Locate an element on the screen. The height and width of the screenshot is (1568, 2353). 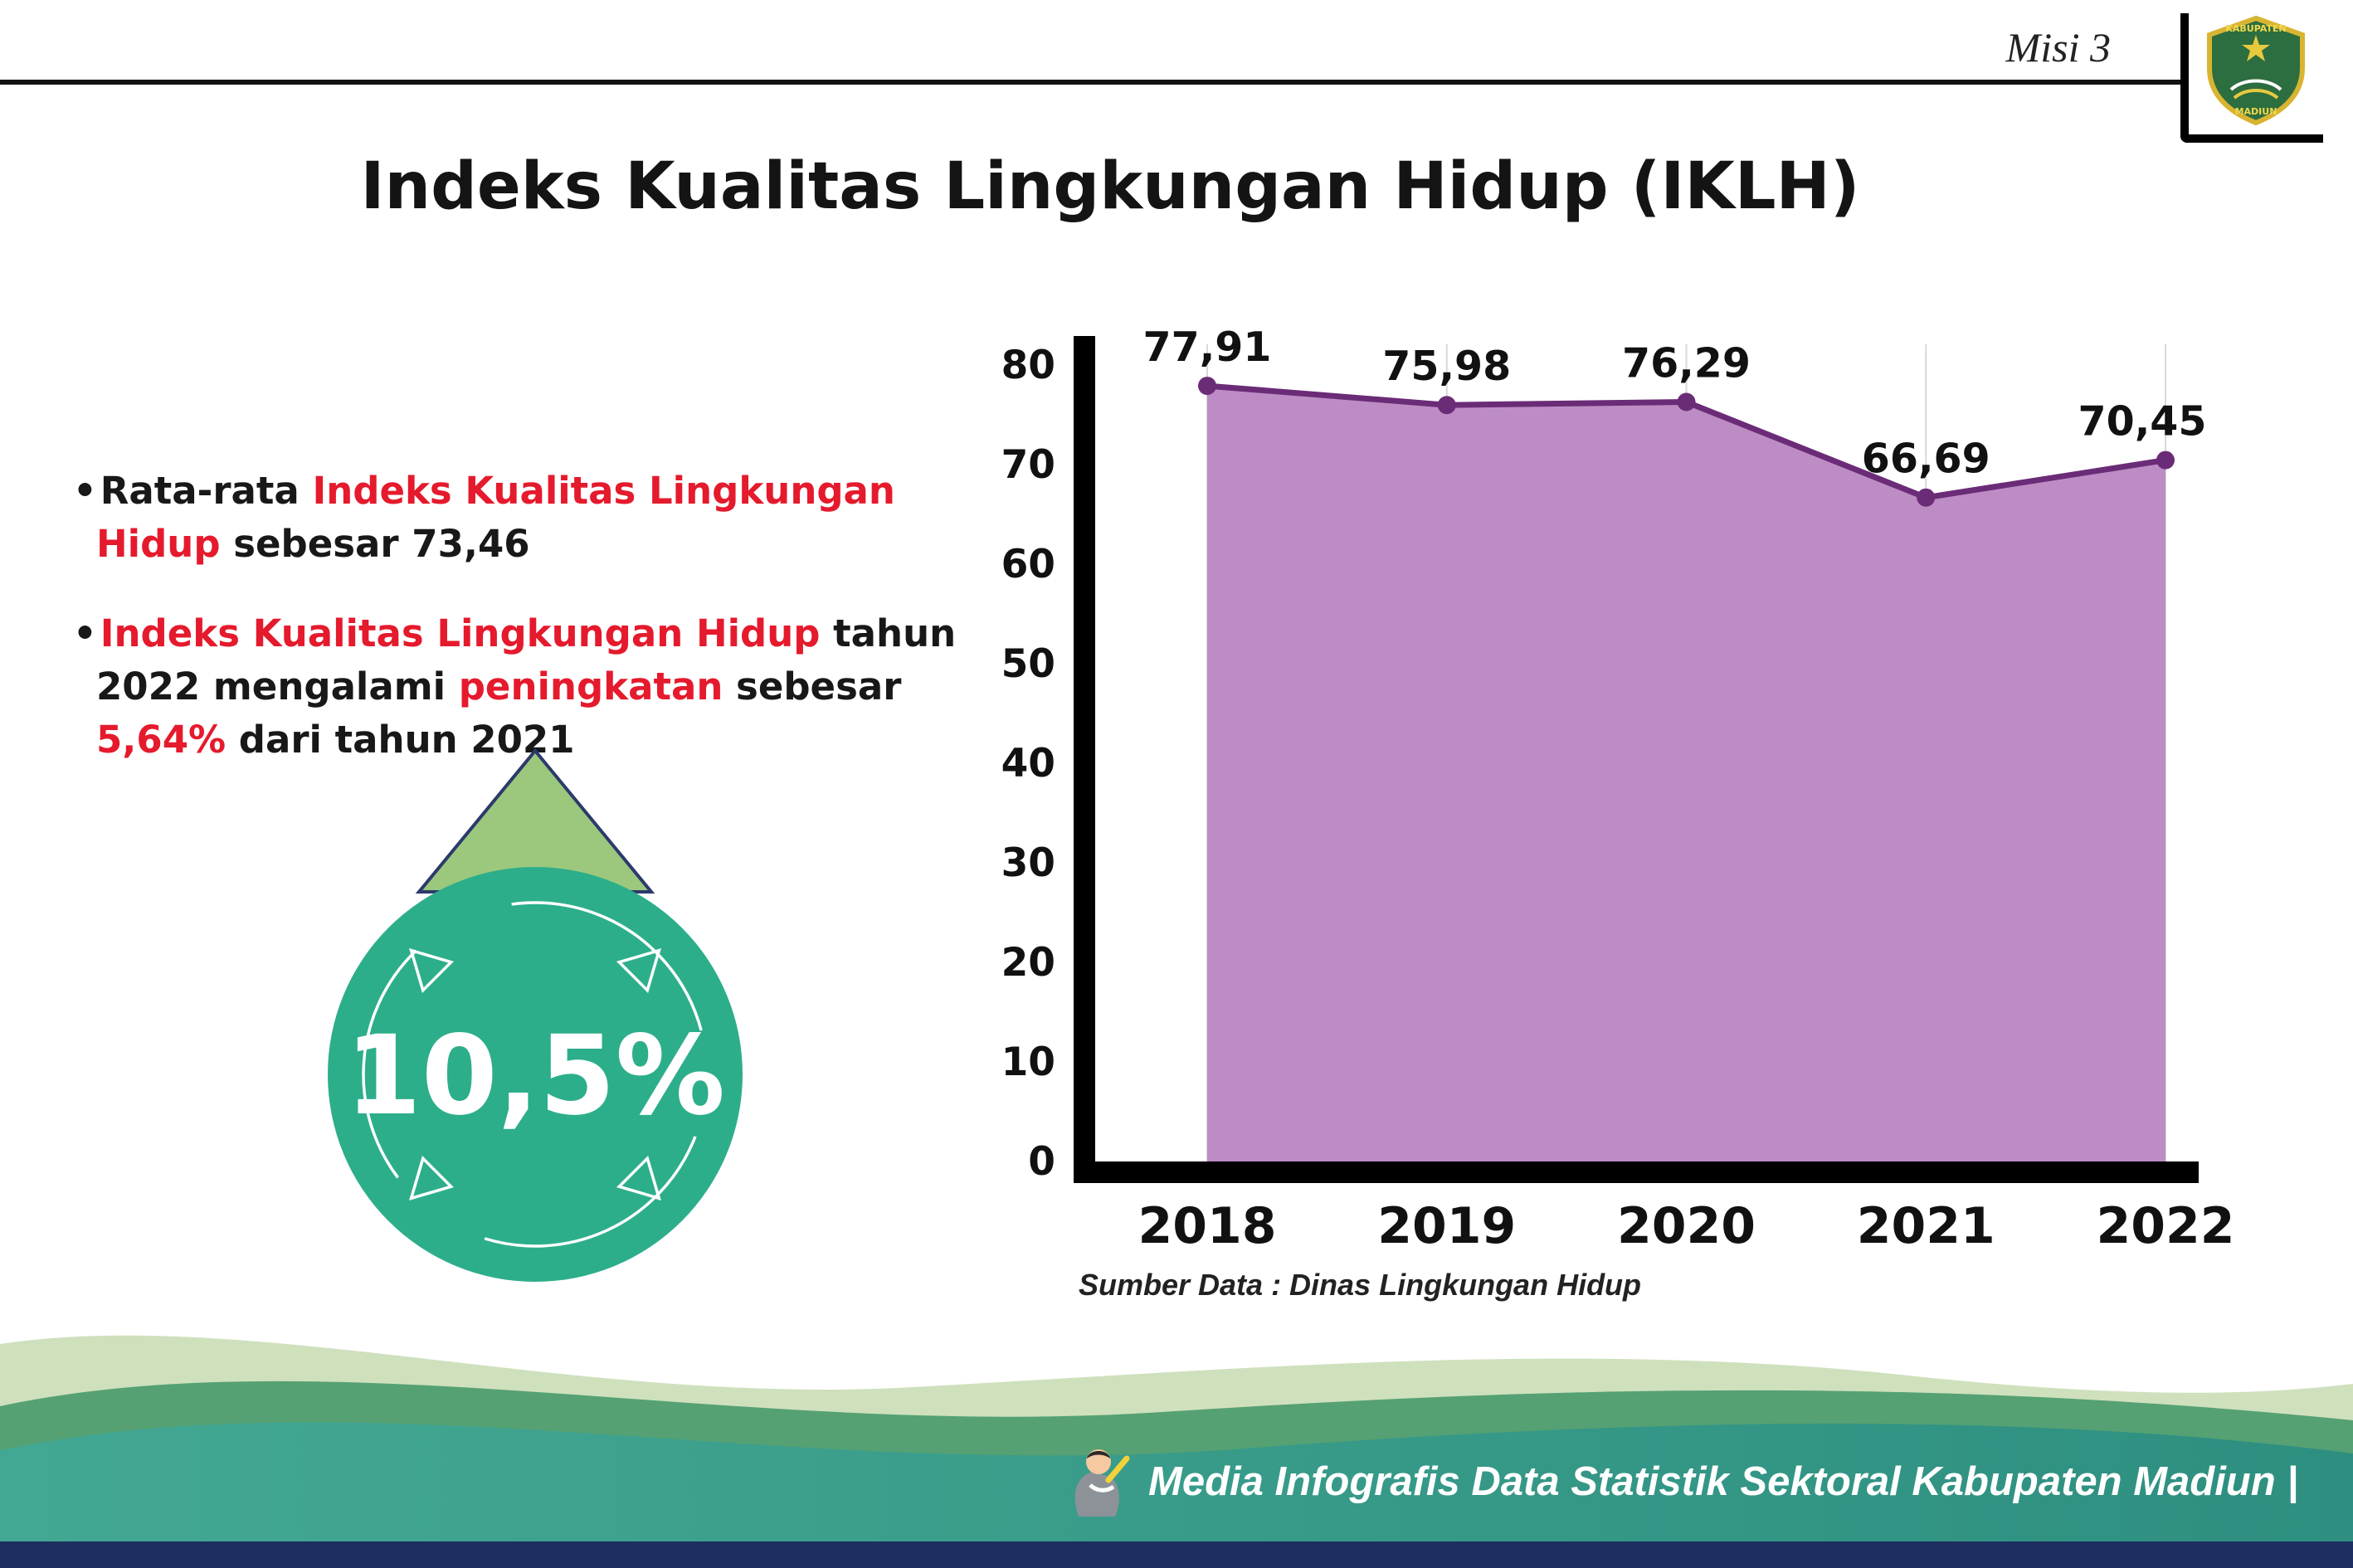
badge-circle is located at coordinates (535, 1074).